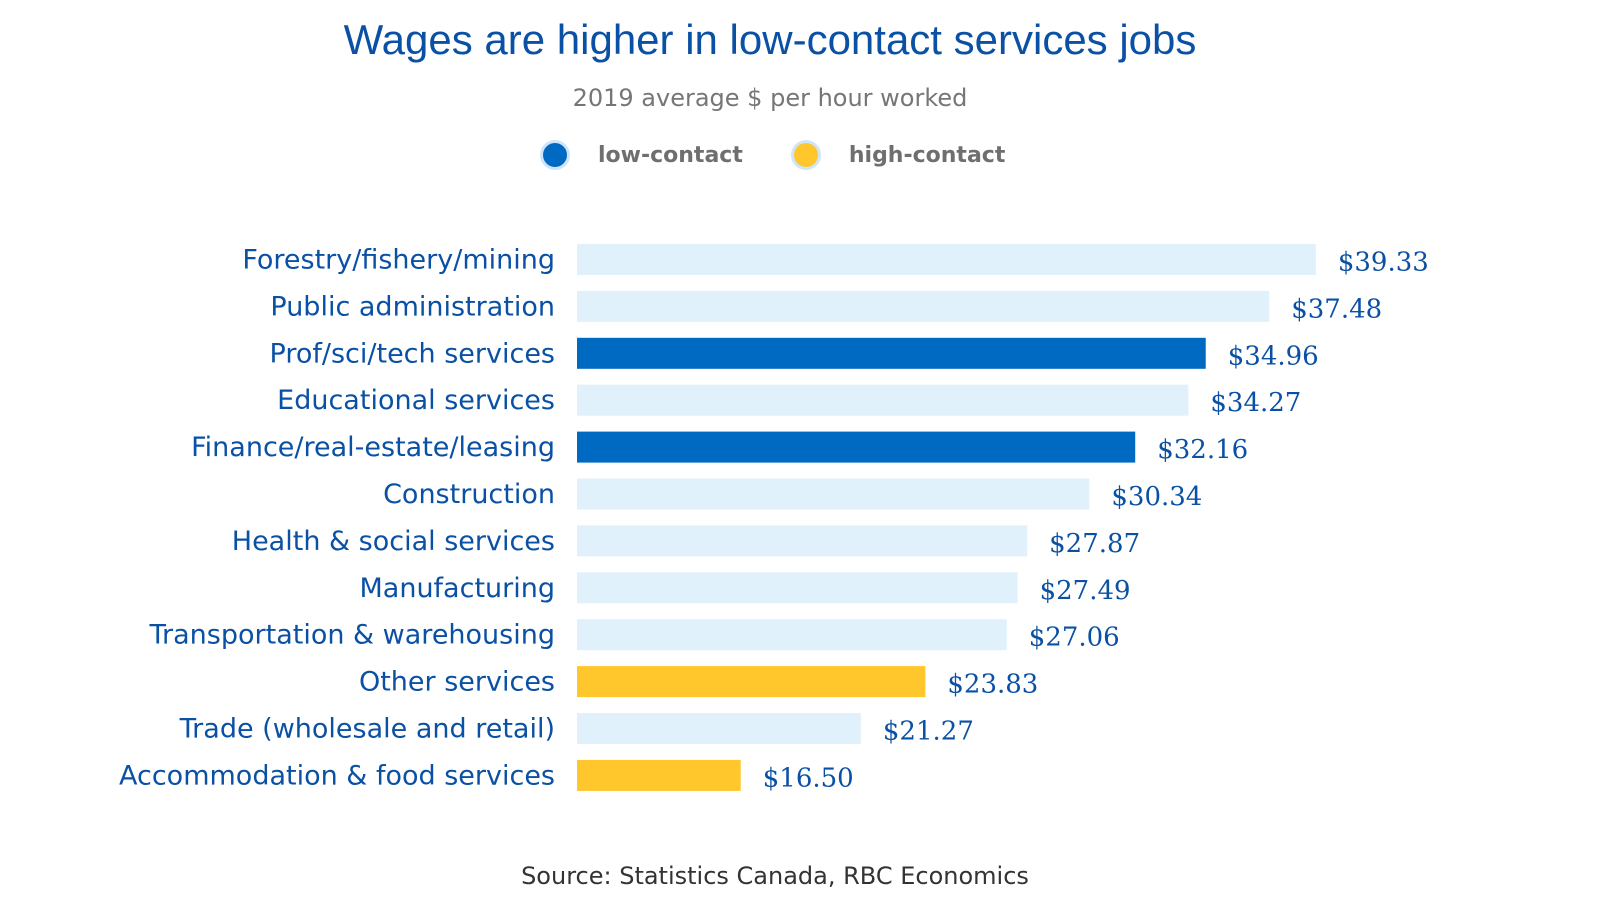 Image resolution: width=1600 pixels, height=919 pixels. What do you see at coordinates (923, 306) in the screenshot?
I see `bar-public-administration` at bounding box center [923, 306].